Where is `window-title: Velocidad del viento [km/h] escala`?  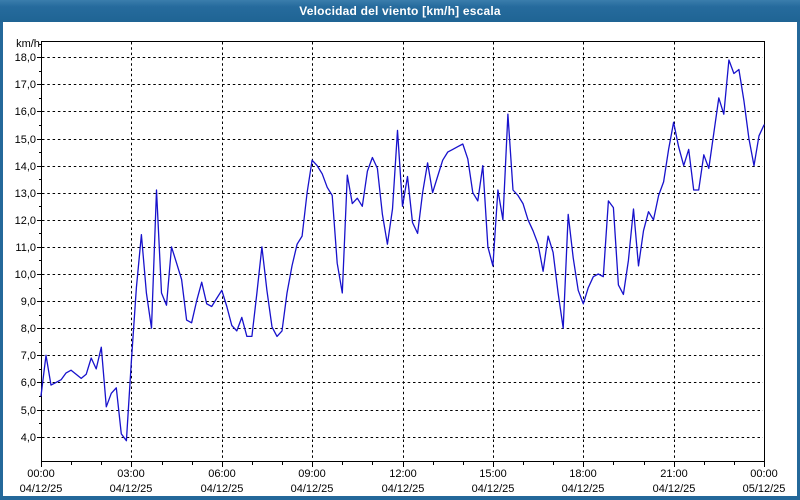
window-title: Velocidad del viento [km/h] escala is located at coordinates (400, 11).